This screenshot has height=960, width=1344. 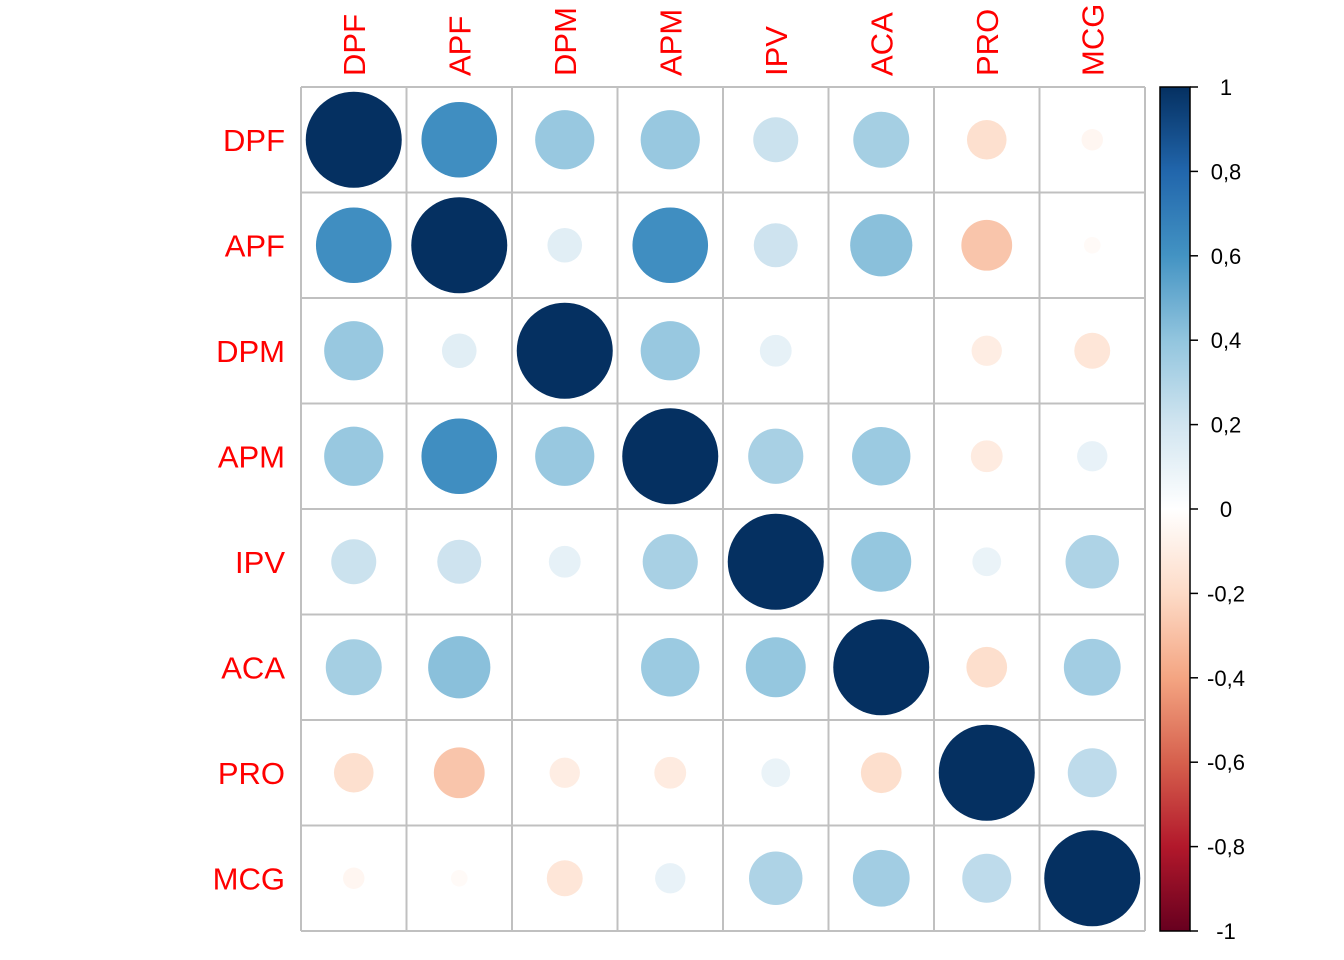 I want to click on corr-circle-apm-dpf, so click(x=354, y=456).